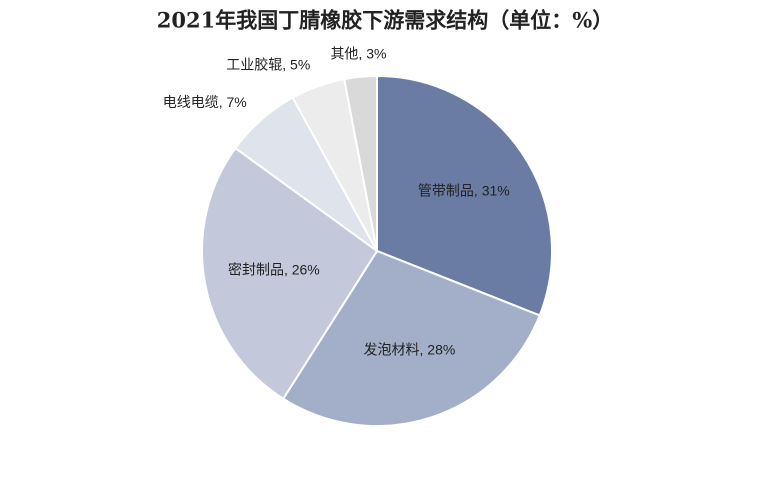 This screenshot has height=485, width=775. Describe the element at coordinates (385, 20) in the screenshot. I see `chart-title: 2021年我国丁腈橡胶下游需求结构（单位：%）` at that location.